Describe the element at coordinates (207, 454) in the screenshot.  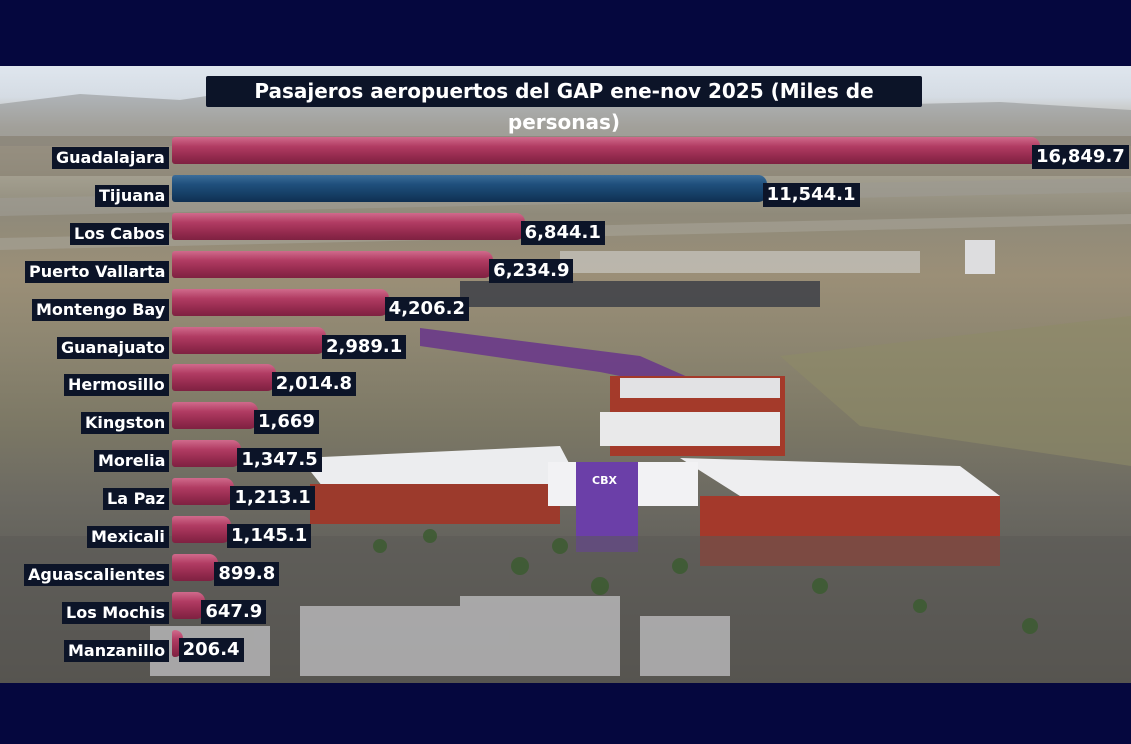
I see `bar-morelia` at that location.